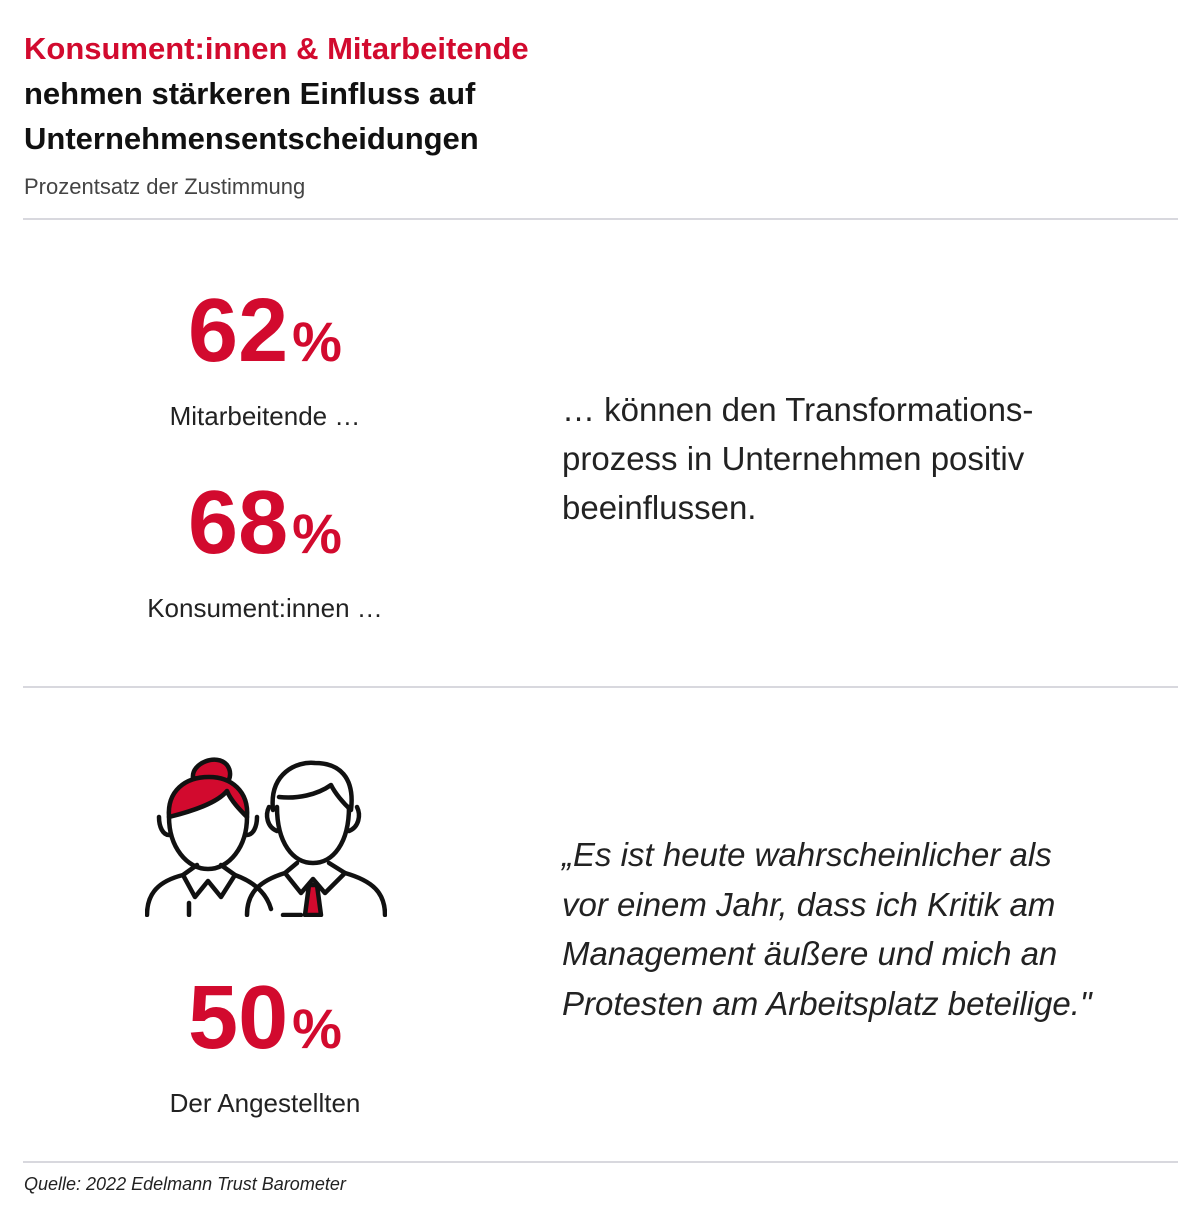 The height and width of the screenshot is (1227, 1200). I want to click on divider-top, so click(600, 219).